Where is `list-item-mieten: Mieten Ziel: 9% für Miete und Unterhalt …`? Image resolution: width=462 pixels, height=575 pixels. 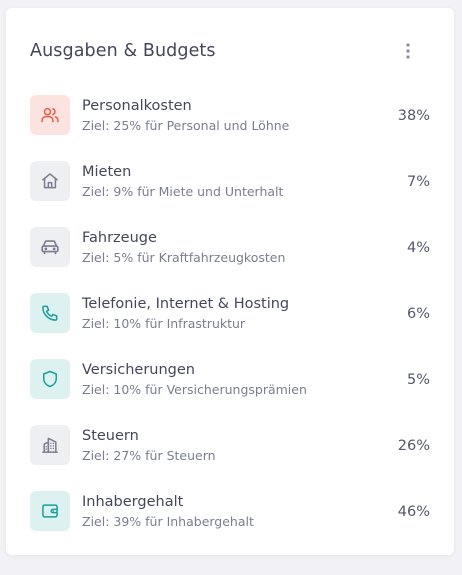 list-item-mieten: Mieten Ziel: 9% für Miete und Unterhalt … is located at coordinates (230, 193).